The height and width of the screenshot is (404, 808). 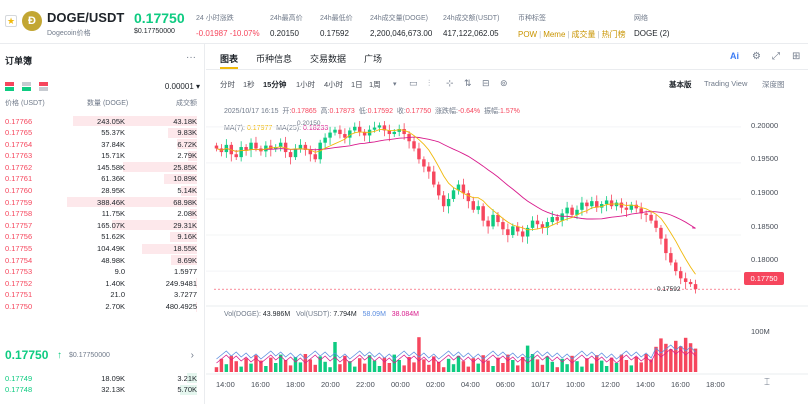 What do you see at coordinates (468, 83) in the screenshot?
I see `compare-icon: ⇅` at bounding box center [468, 83].